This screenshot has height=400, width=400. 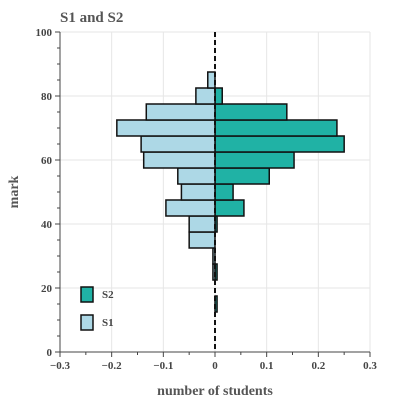 I want to click on x-axis-label: number of students, so click(x=215, y=391).